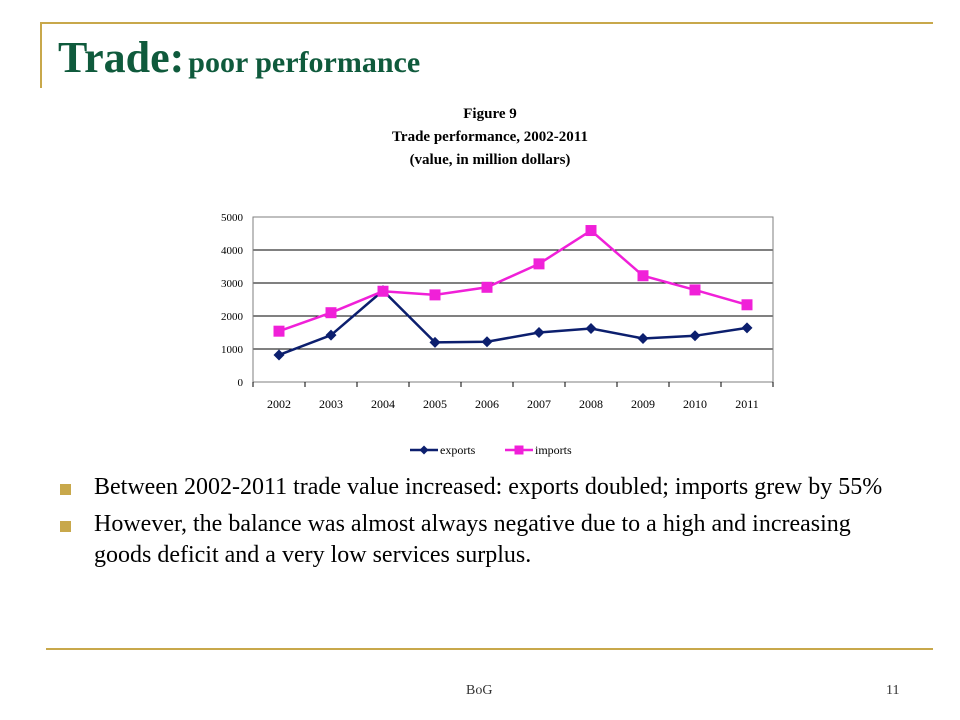 This screenshot has width=960, height=720. What do you see at coordinates (279, 404) in the screenshot?
I see `x-tick-label: 2002` at bounding box center [279, 404].